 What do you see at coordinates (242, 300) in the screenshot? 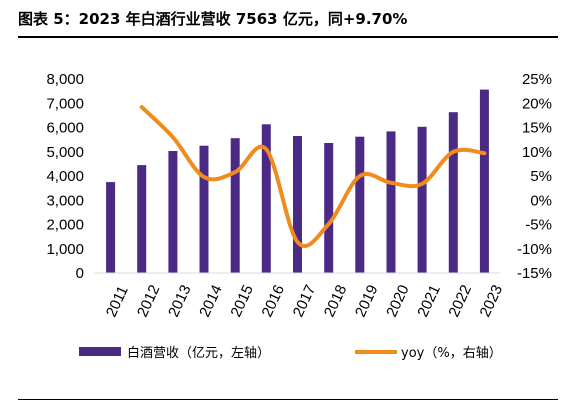
I see `x-tick-label: 2015` at bounding box center [242, 300].